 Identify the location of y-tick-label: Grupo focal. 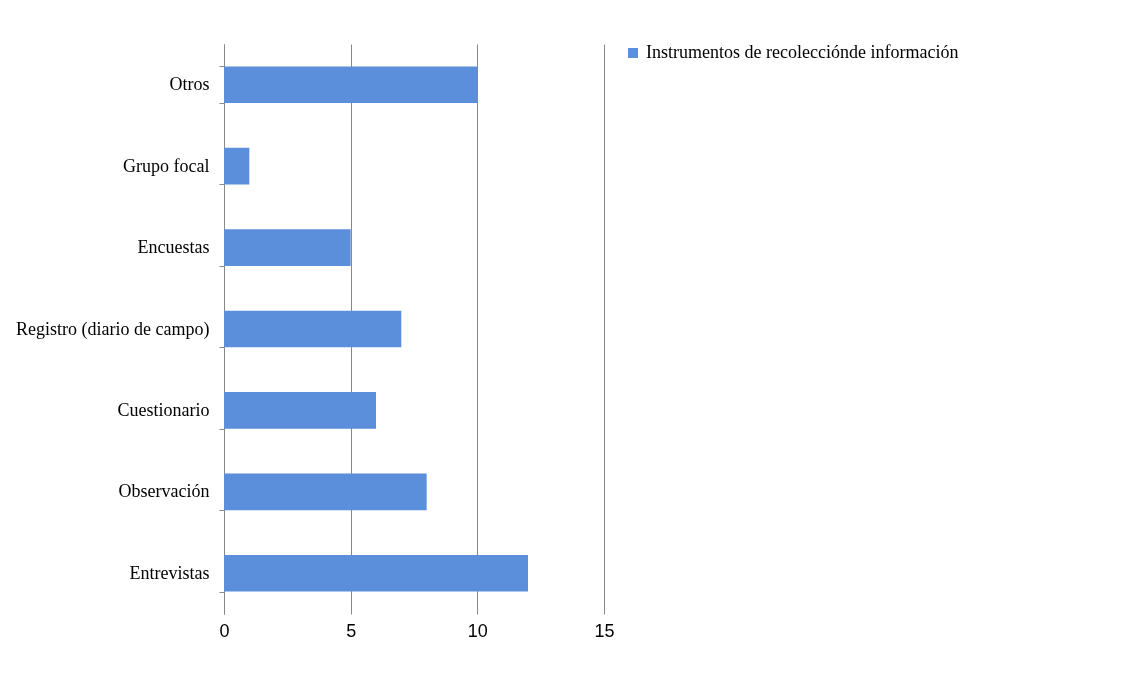
(166, 165).